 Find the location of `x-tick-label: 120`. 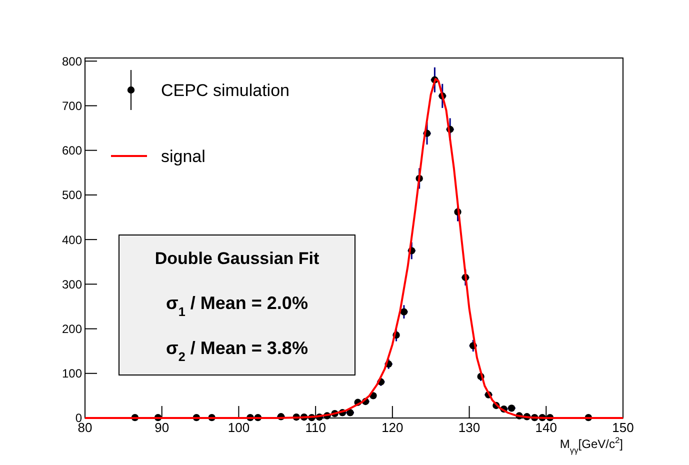

x-tick-label: 120 is located at coordinates (393, 427).